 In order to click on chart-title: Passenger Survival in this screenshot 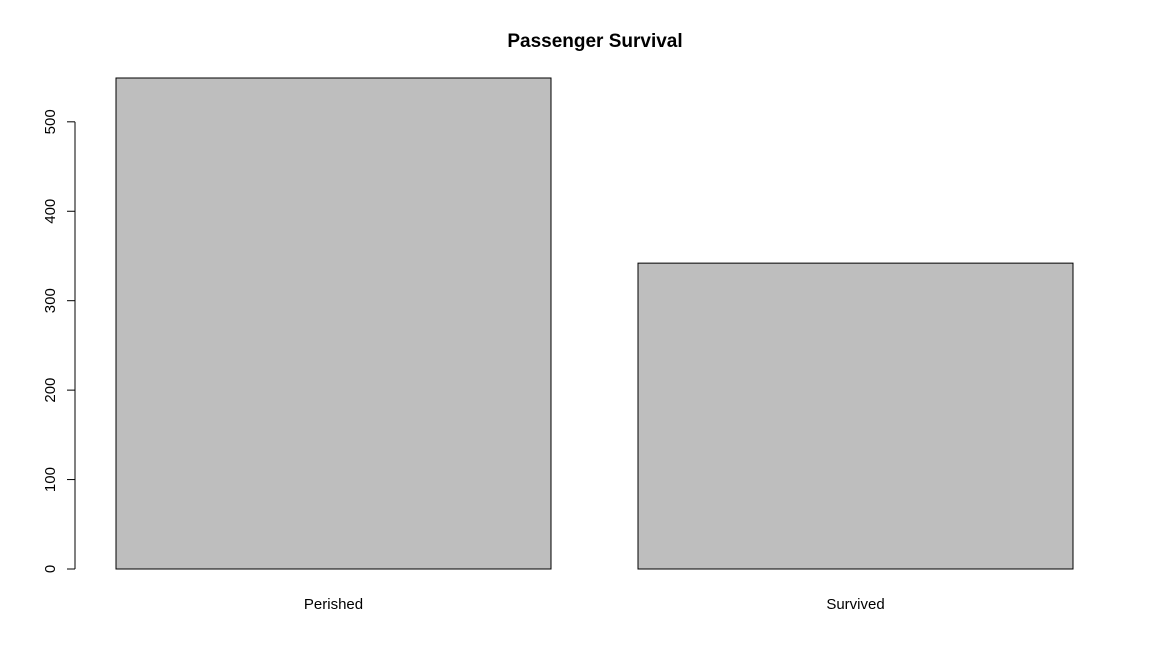, I will do `click(594, 41)`.